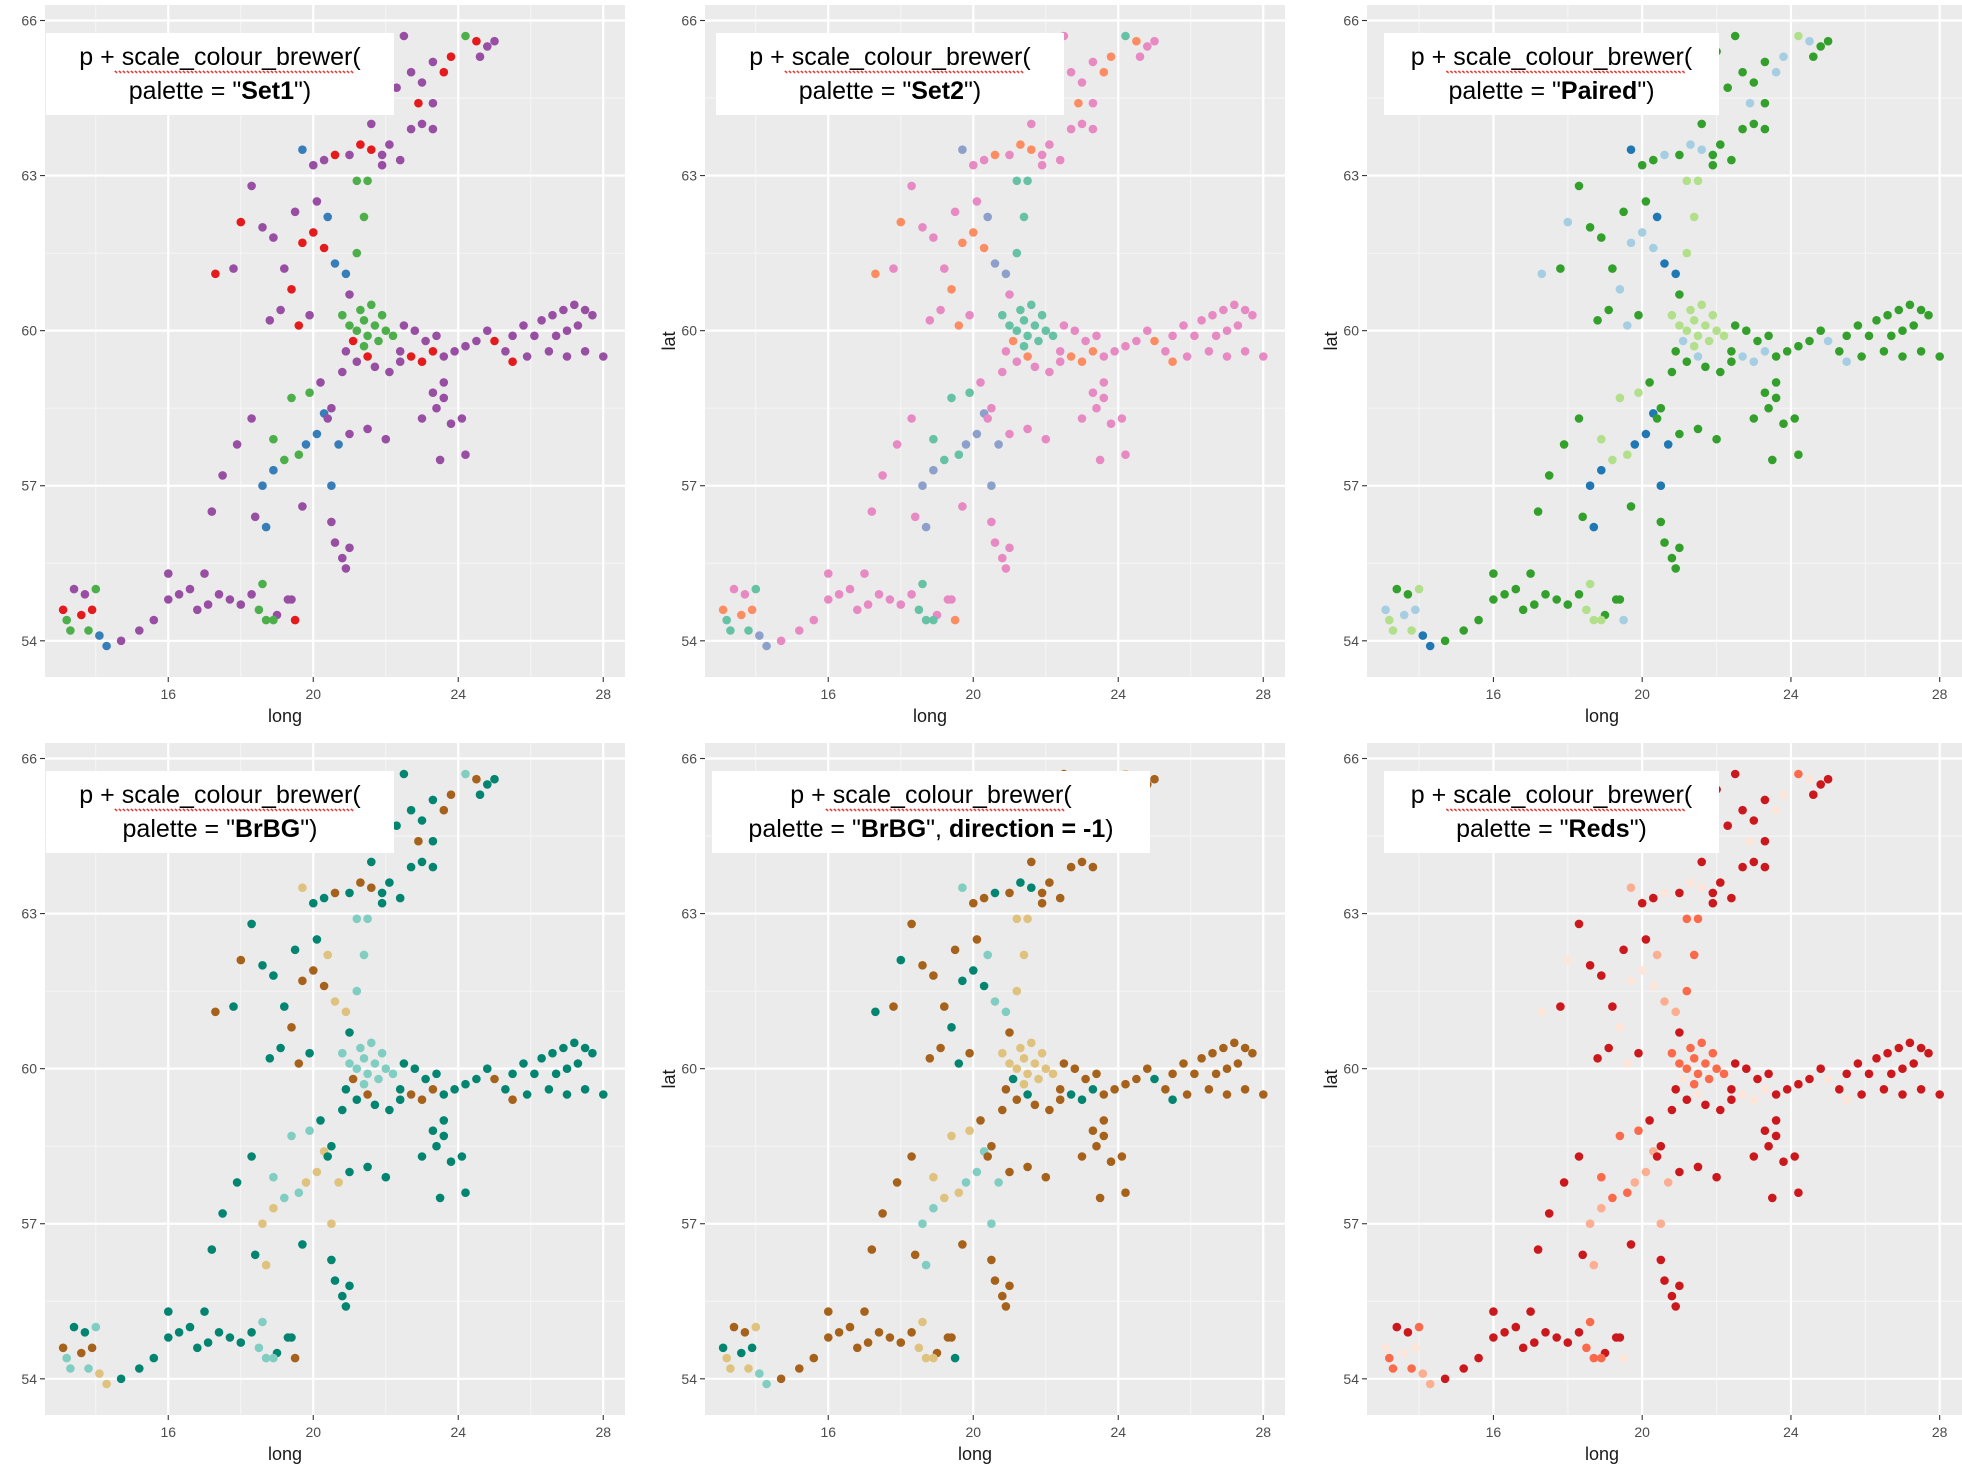 Image resolution: width=1962 pixels, height=1475 pixels. What do you see at coordinates (179, 829) in the screenshot?
I see `annotation-text: palette = "` at bounding box center [179, 829].